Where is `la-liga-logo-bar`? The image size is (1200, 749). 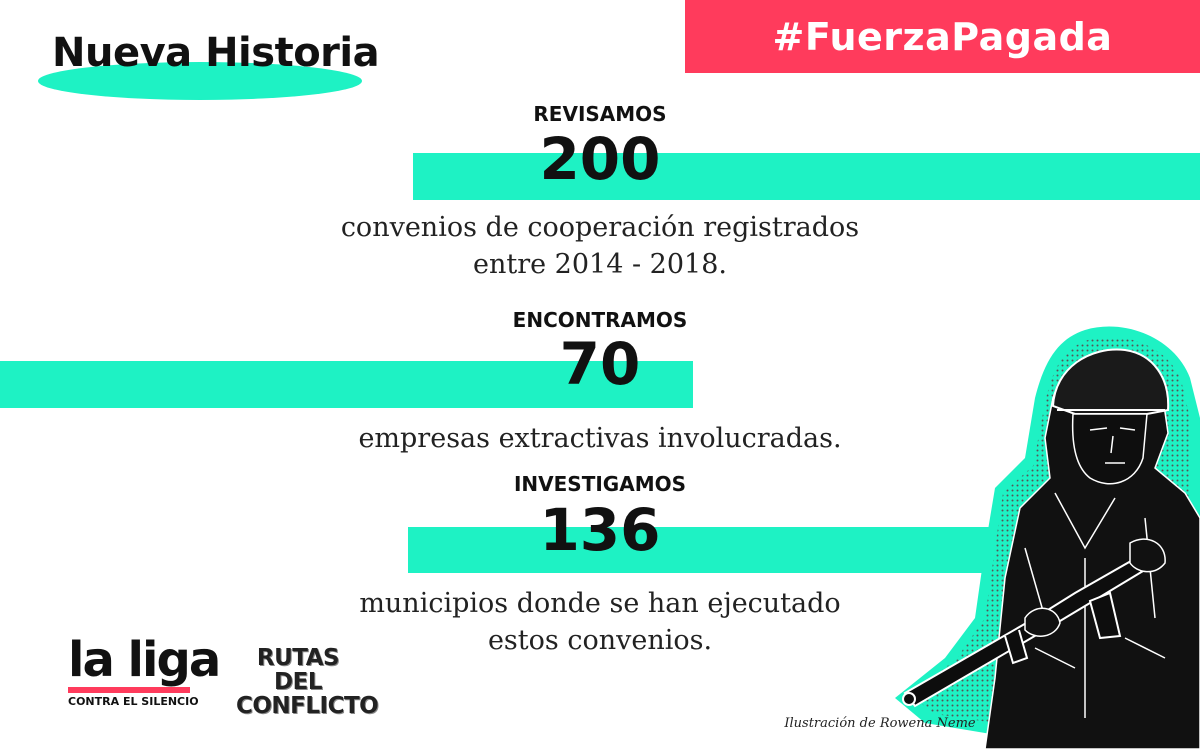 la-liga-logo-bar is located at coordinates (129, 690).